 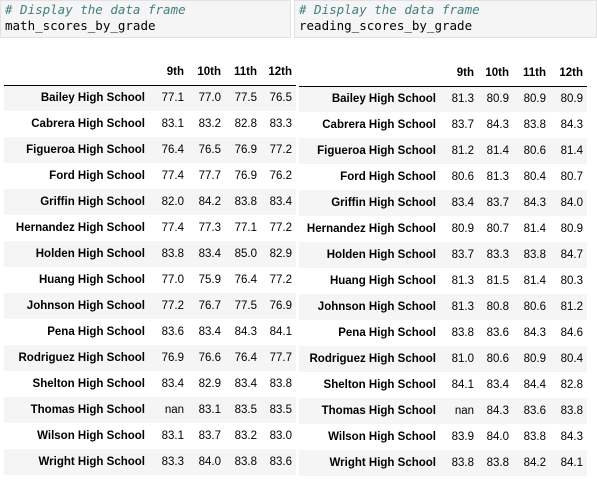 What do you see at coordinates (209, 384) in the screenshot?
I see `score-cell: 82.9` at bounding box center [209, 384].